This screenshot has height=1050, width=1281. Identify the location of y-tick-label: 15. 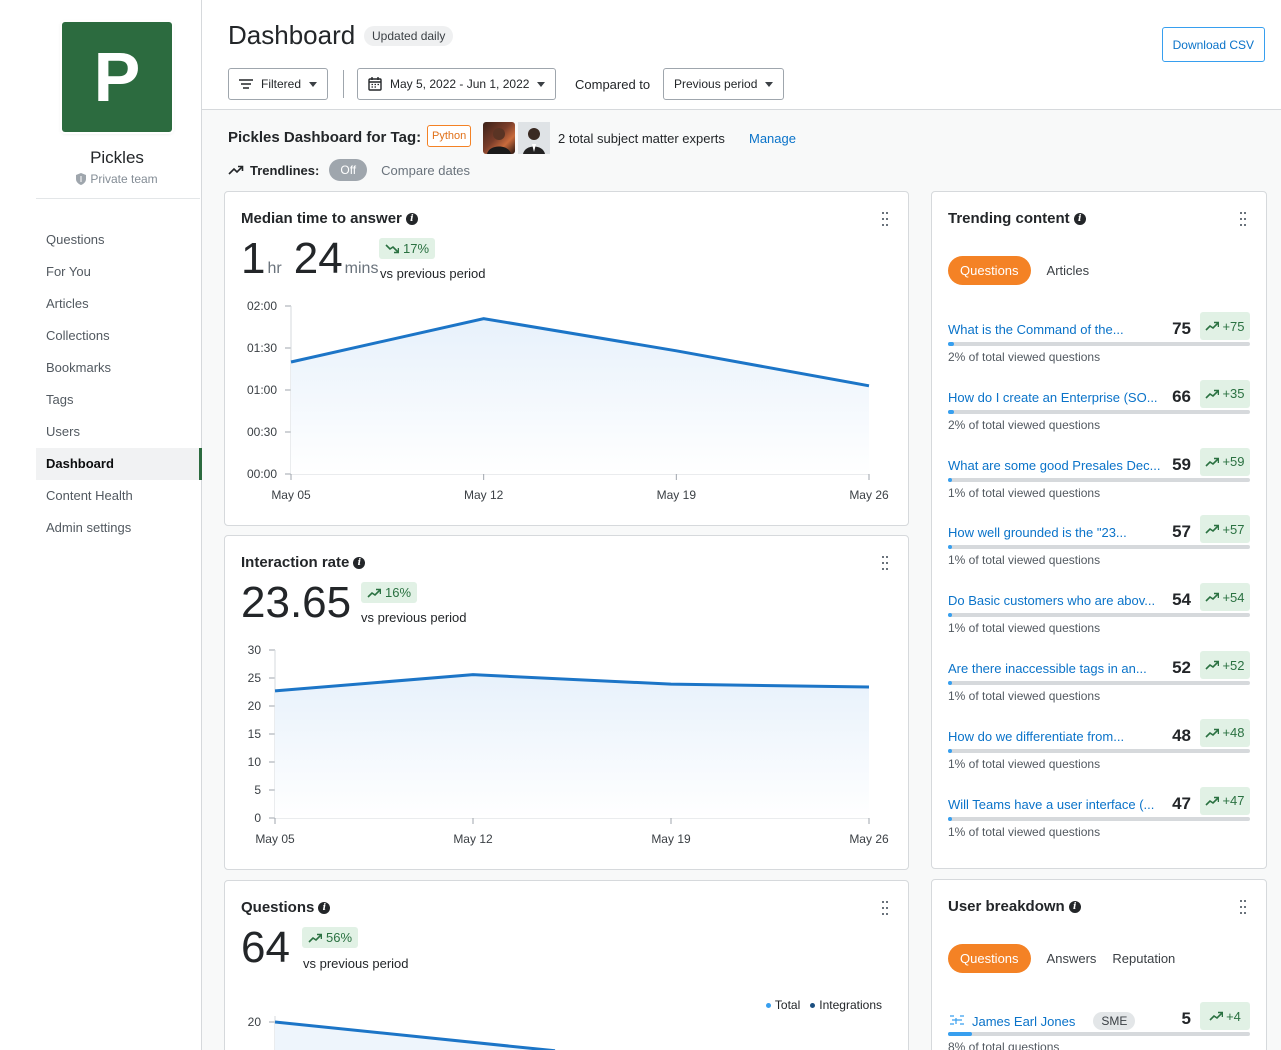
(255, 734).